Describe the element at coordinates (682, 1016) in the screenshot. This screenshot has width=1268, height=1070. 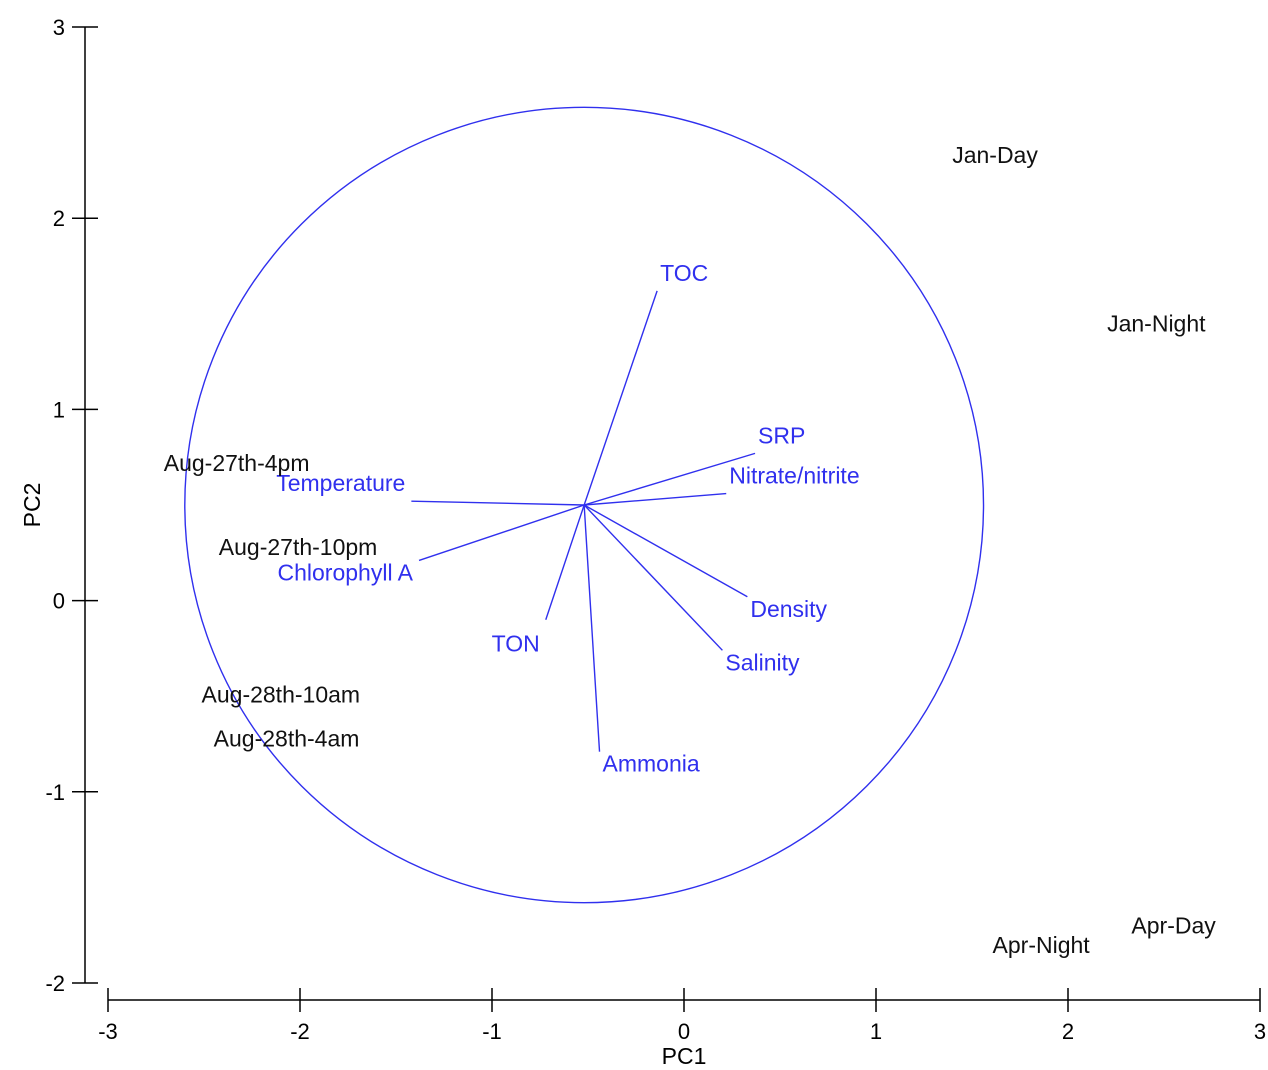
I see `x-ticks: -3 -2 -1 0 1 2 3` at that location.